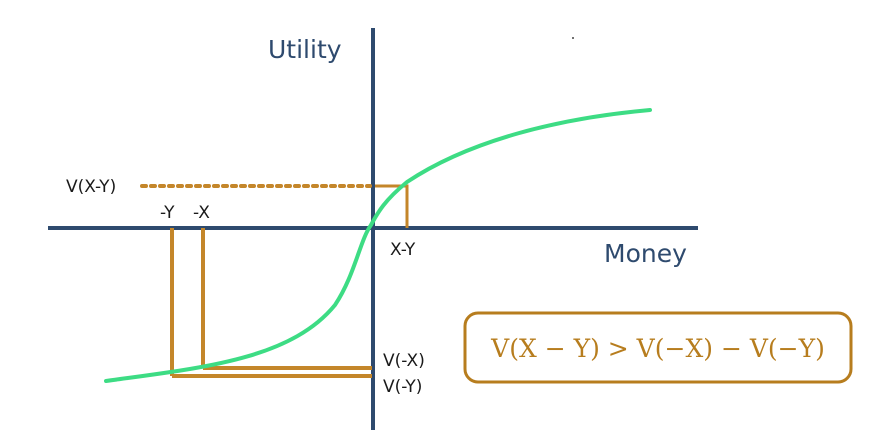  I want to click on v-neg-x-label: V(-X), so click(404, 361).